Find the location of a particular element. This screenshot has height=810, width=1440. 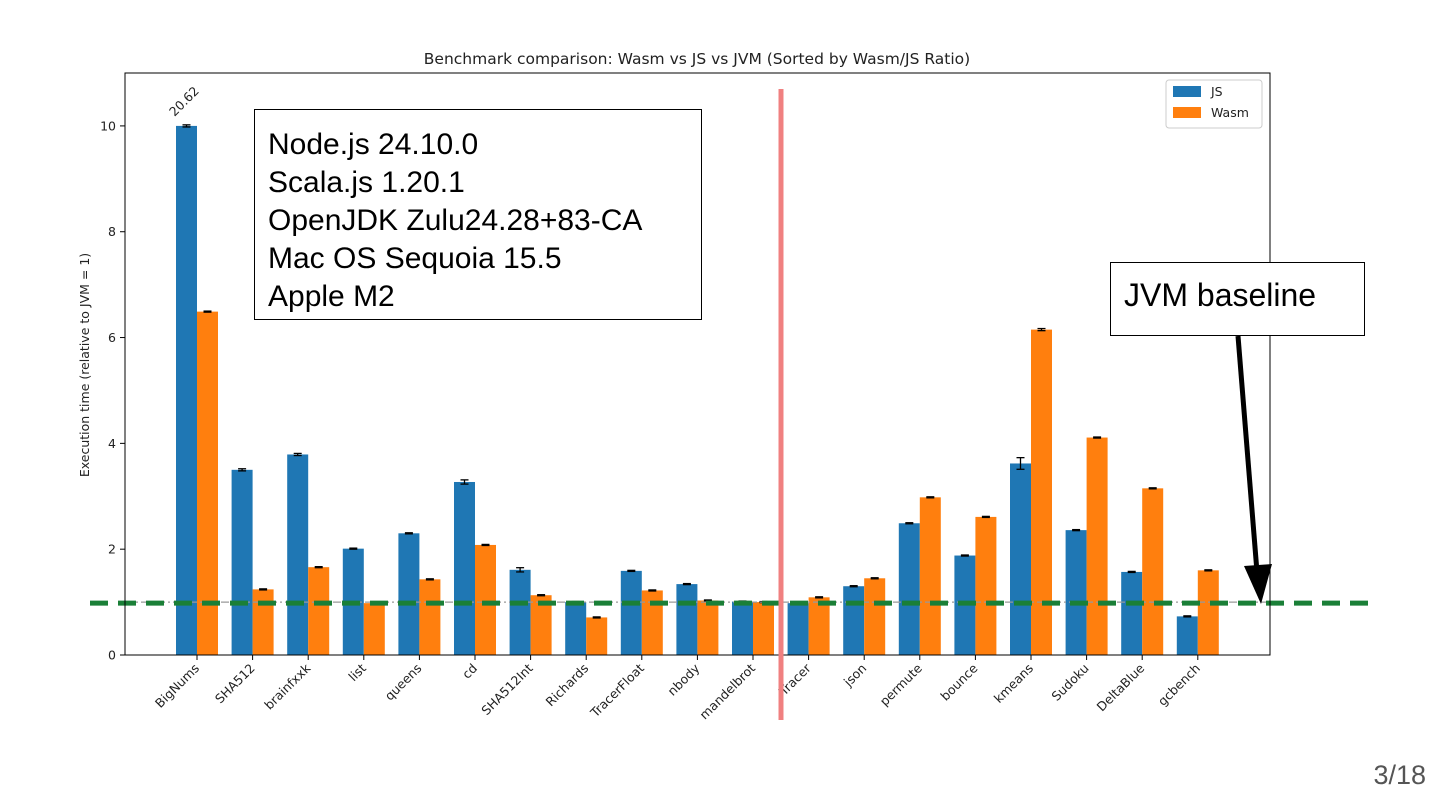

baseline-arrow-head is located at coordinates (1258, 584).